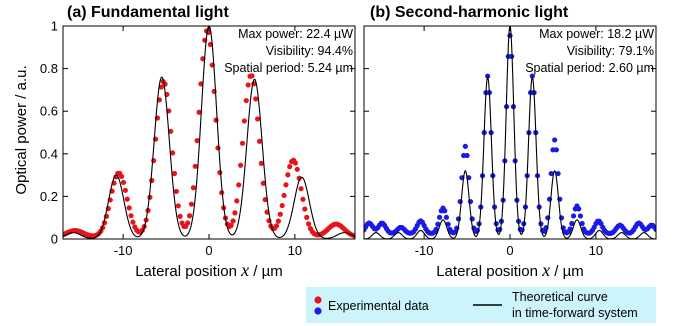 The height and width of the screenshot is (326, 679). Describe the element at coordinates (510, 270) in the screenshot. I see `panel-b-x-axis-label: Lateral position x / µm` at that location.